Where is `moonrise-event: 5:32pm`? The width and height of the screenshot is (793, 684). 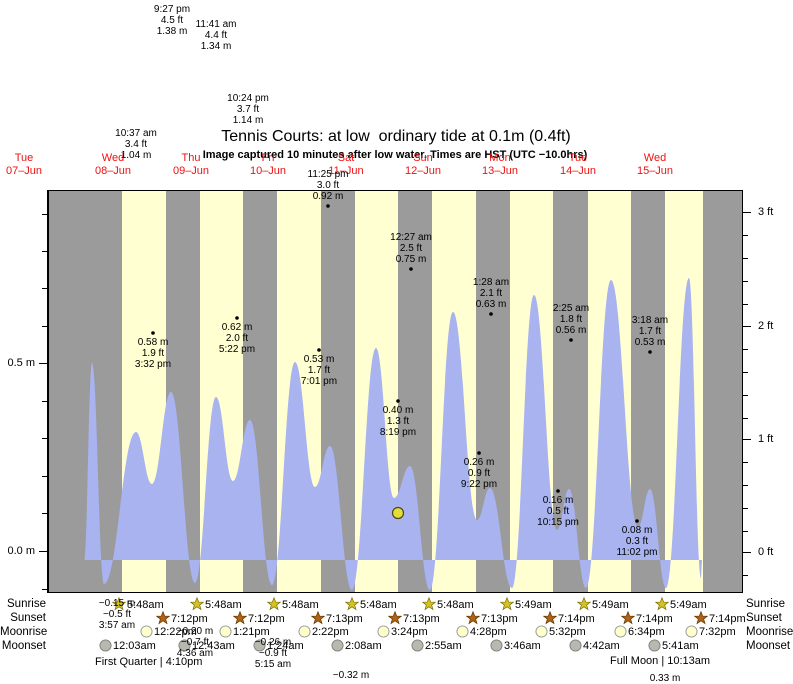 moonrise-event: 5:32pm is located at coordinates (560, 632).